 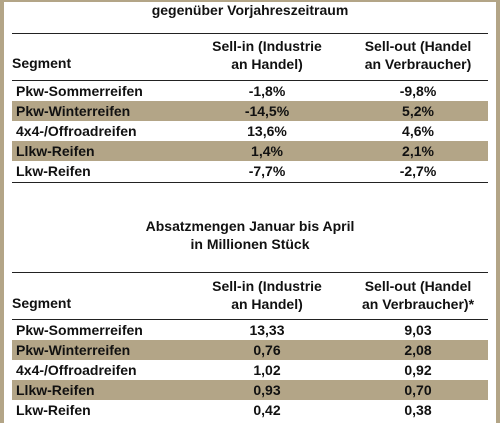 What do you see at coordinates (267, 171) in the screenshot?
I see `sell-in-cell: -7,7%` at bounding box center [267, 171].